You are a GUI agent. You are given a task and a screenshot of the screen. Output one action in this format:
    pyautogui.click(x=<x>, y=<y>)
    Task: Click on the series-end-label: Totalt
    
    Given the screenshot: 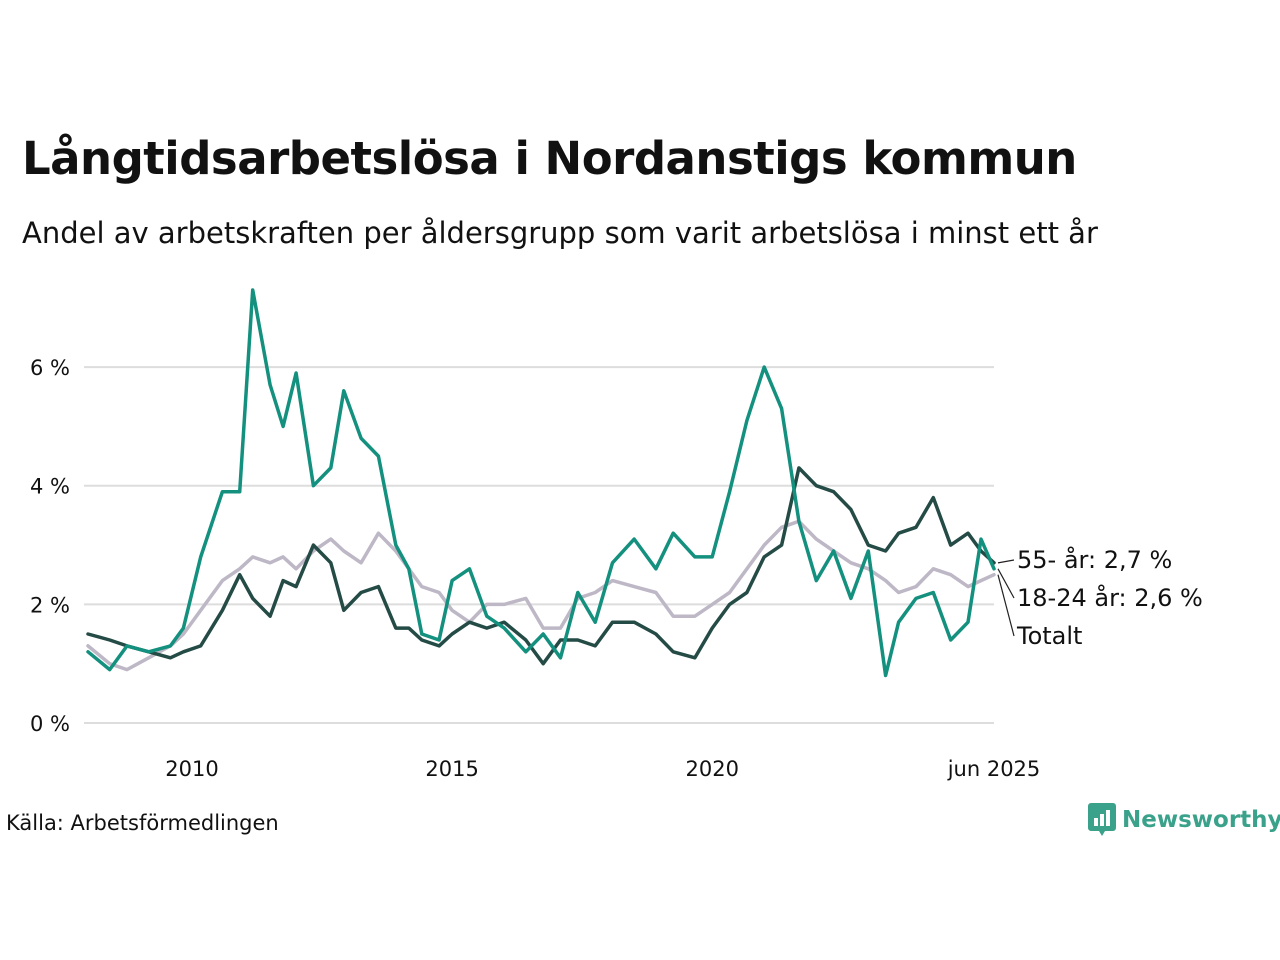 What is the action you would take?
    pyautogui.click(x=1049, y=636)
    